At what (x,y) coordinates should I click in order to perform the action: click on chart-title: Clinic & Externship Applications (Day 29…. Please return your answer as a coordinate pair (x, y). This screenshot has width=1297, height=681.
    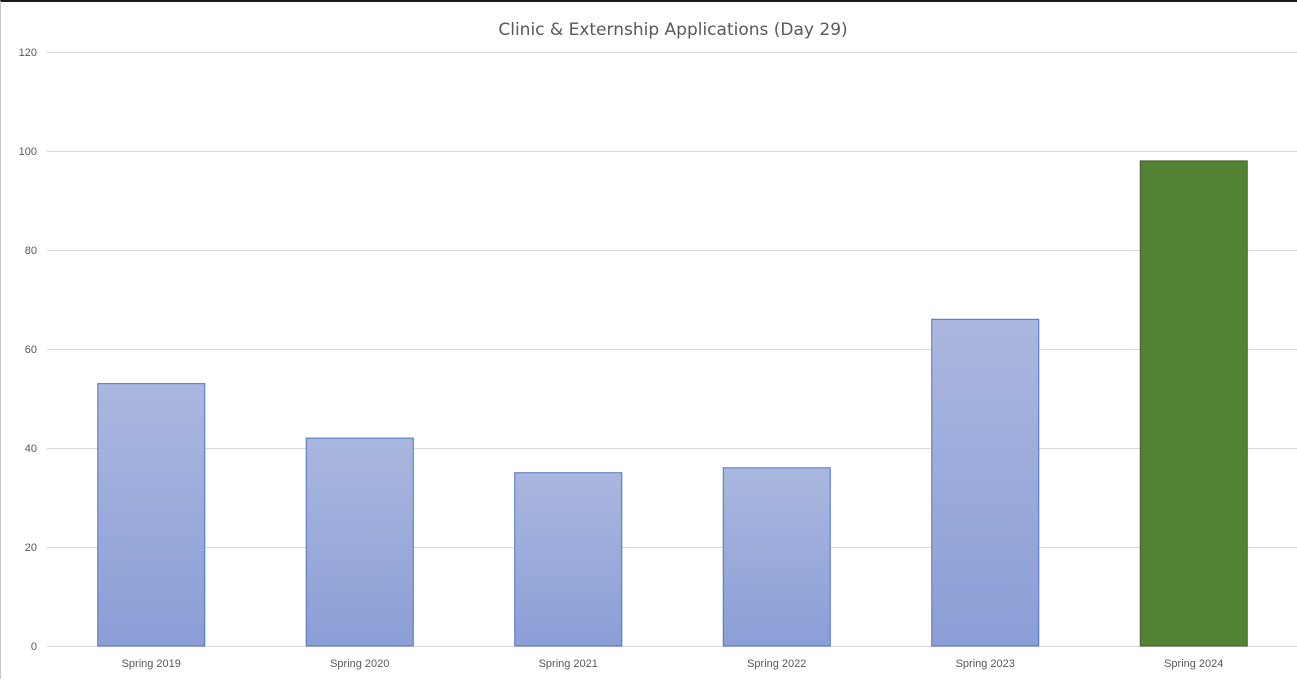
    Looking at the image, I should click on (672, 30).